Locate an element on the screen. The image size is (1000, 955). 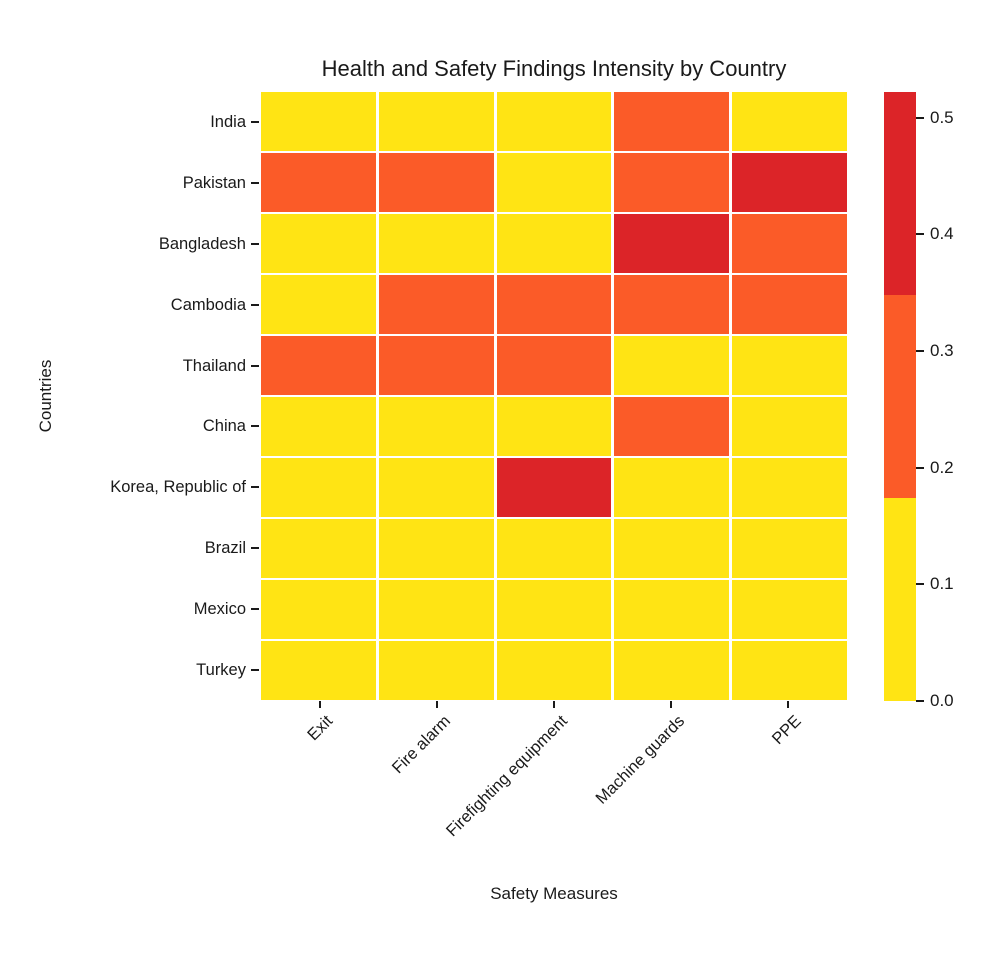
colorbar-tick-label: 0.3 is located at coordinates (942, 350).